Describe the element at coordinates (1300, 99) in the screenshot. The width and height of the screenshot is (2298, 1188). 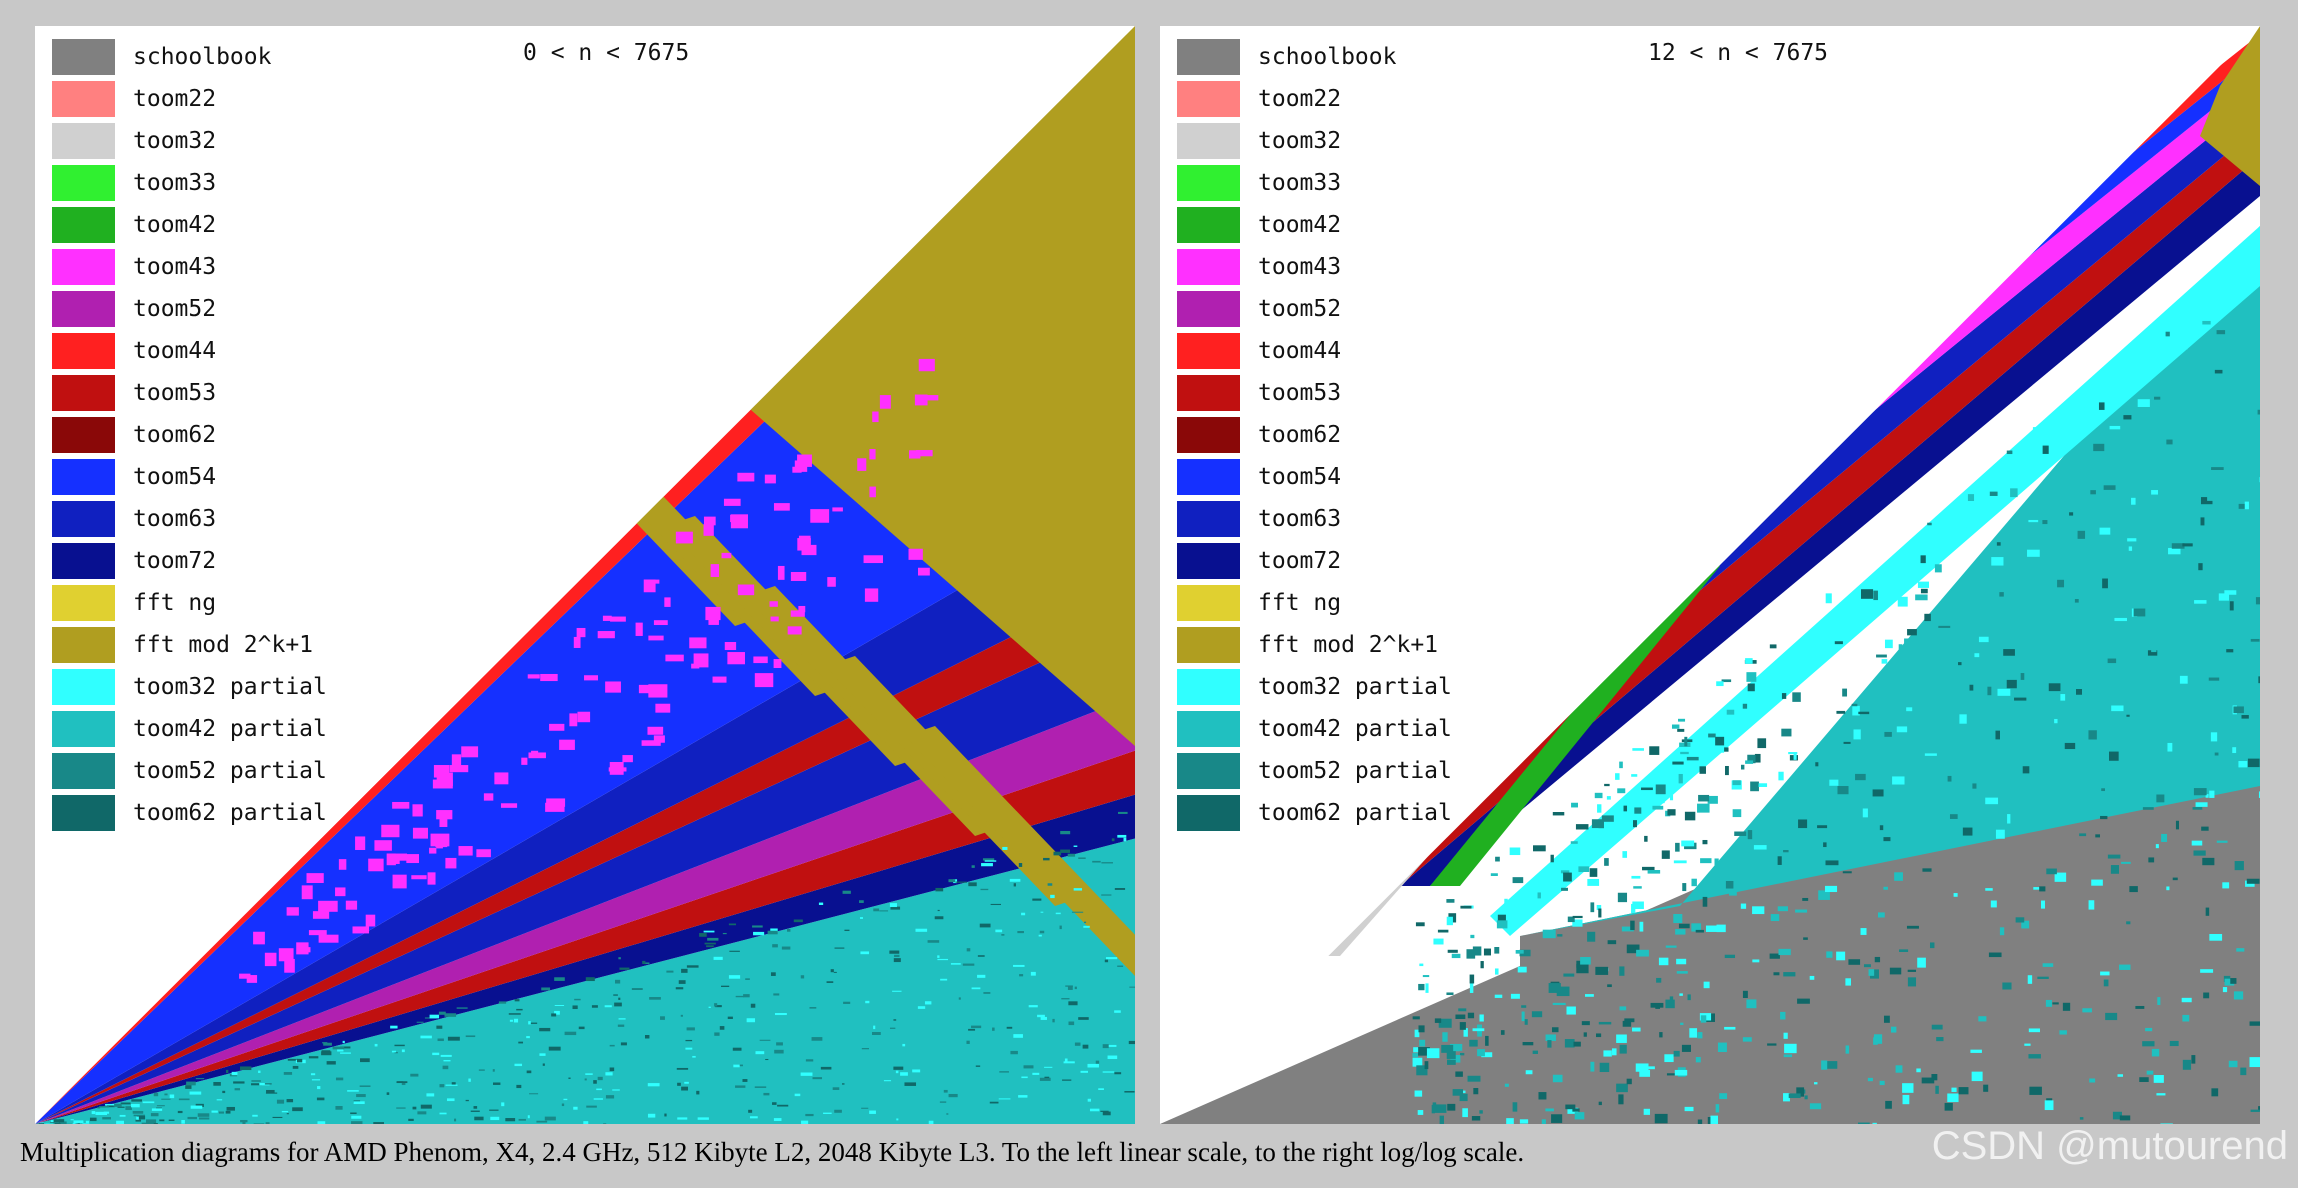
I see `legend-label: toom22` at that location.